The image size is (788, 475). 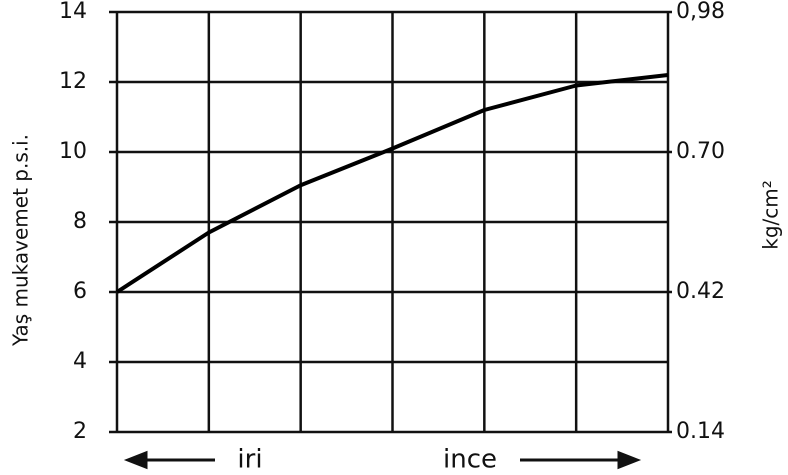 I want to click on y-tick-label: 8, so click(x=80, y=221).